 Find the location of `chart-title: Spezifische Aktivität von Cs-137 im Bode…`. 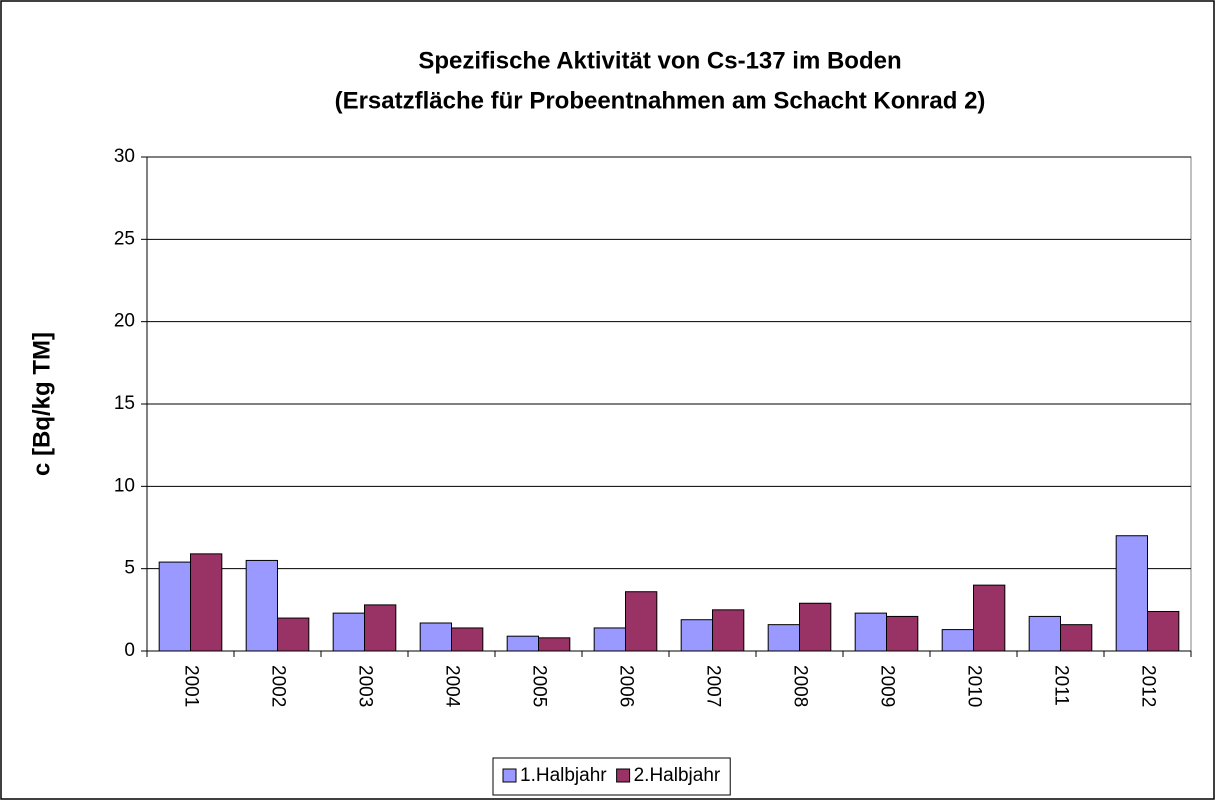

chart-title: Spezifische Aktivität von Cs-137 im Bode… is located at coordinates (659, 60).